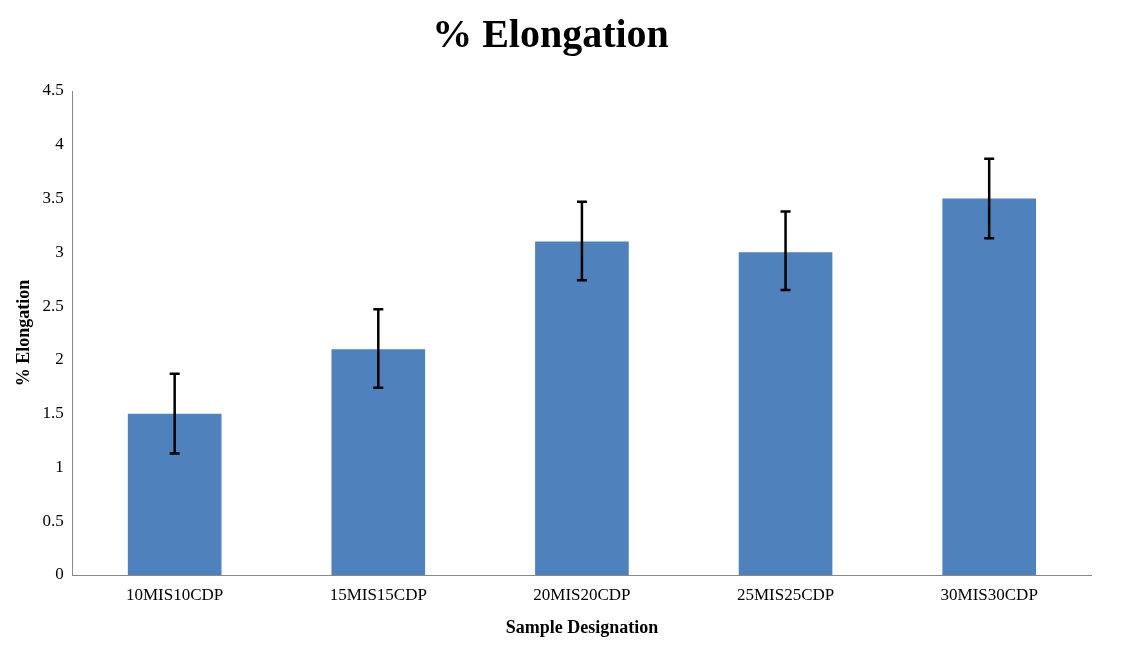  What do you see at coordinates (59, 466) in the screenshot?
I see `y-tick-label: 1` at bounding box center [59, 466].